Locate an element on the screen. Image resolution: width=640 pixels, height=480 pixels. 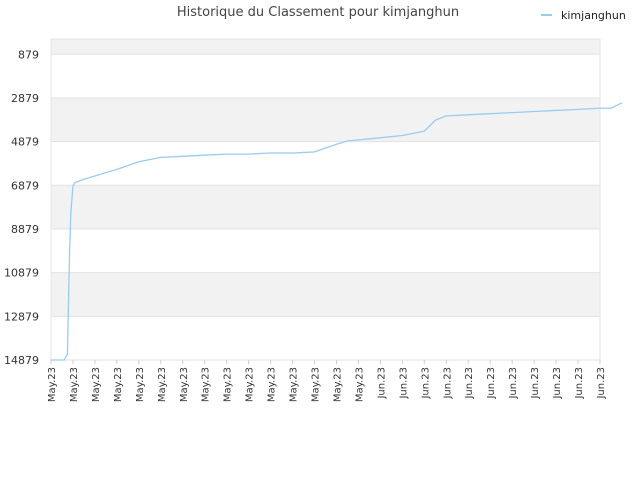
y-tick-label: 879 is located at coordinates (28, 54).